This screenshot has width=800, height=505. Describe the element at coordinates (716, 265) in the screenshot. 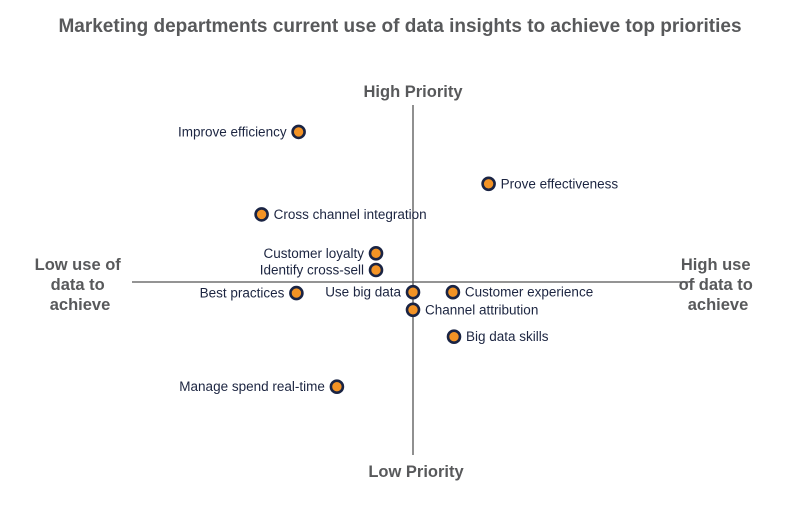

I see `axis-label-right-line-1: High use` at that location.